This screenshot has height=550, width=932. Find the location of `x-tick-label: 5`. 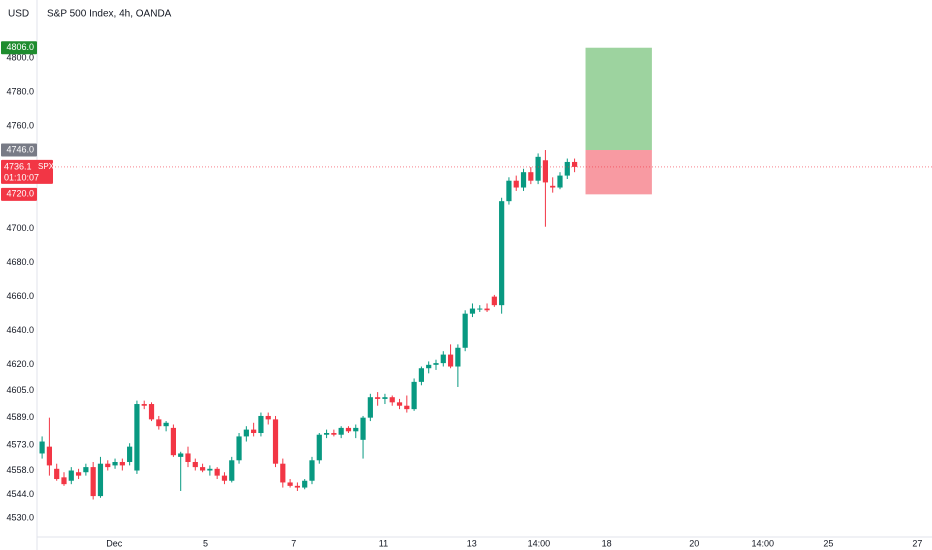

x-tick-label: 5 is located at coordinates (205, 543).